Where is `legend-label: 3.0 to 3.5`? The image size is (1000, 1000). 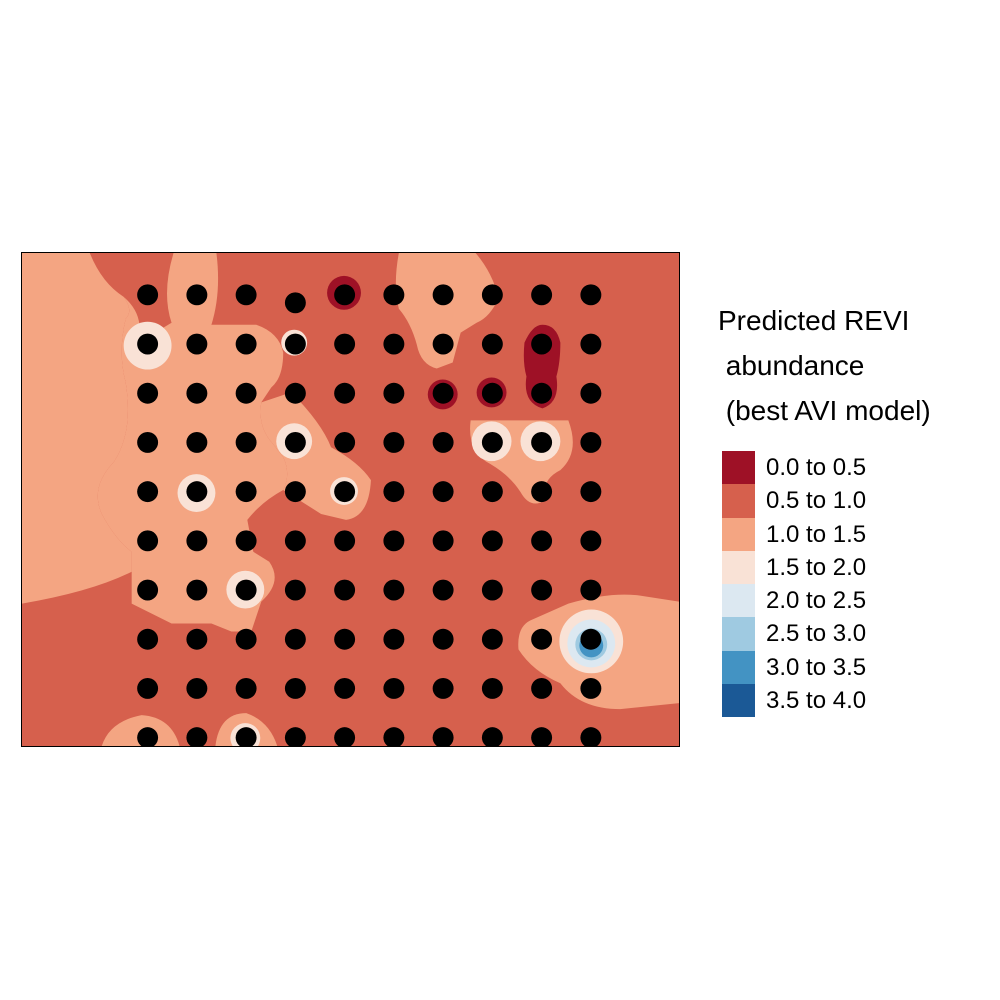 legend-label: 3.0 to 3.5 is located at coordinates (816, 667).